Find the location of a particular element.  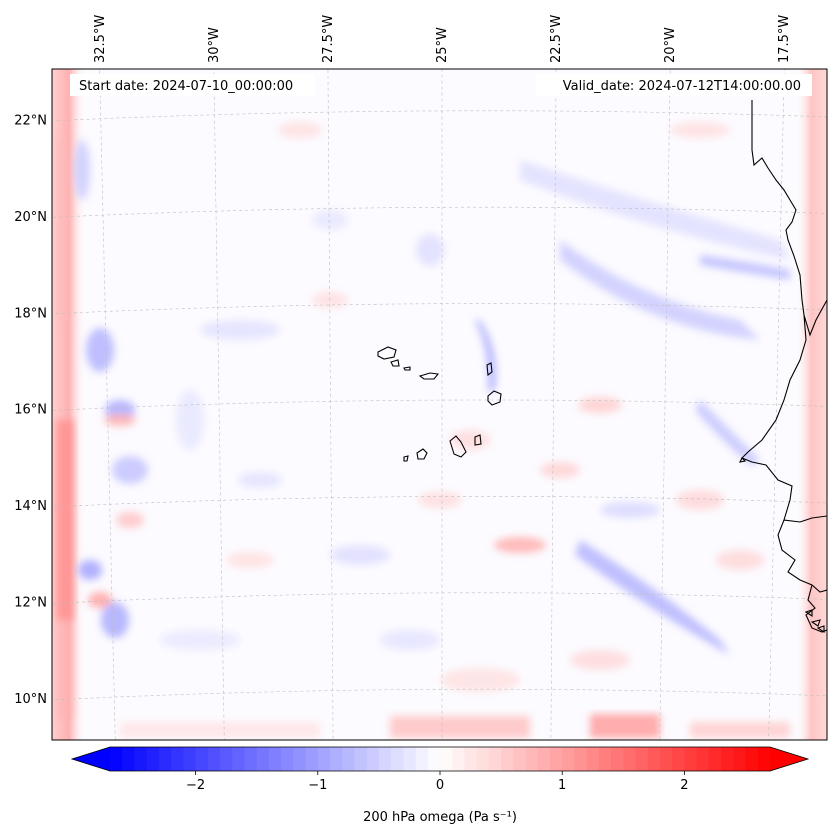

island-maio is located at coordinates (478, 440).